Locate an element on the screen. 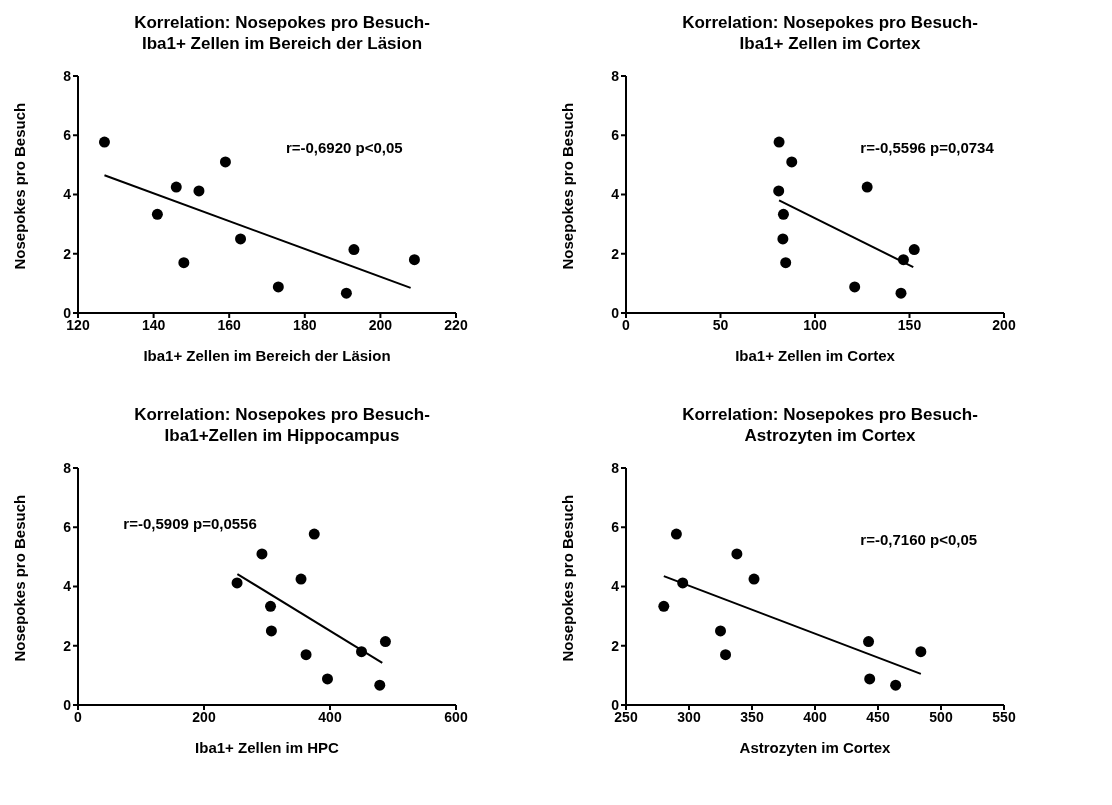  x-tick-label: 550 is located at coordinates (1004, 716).